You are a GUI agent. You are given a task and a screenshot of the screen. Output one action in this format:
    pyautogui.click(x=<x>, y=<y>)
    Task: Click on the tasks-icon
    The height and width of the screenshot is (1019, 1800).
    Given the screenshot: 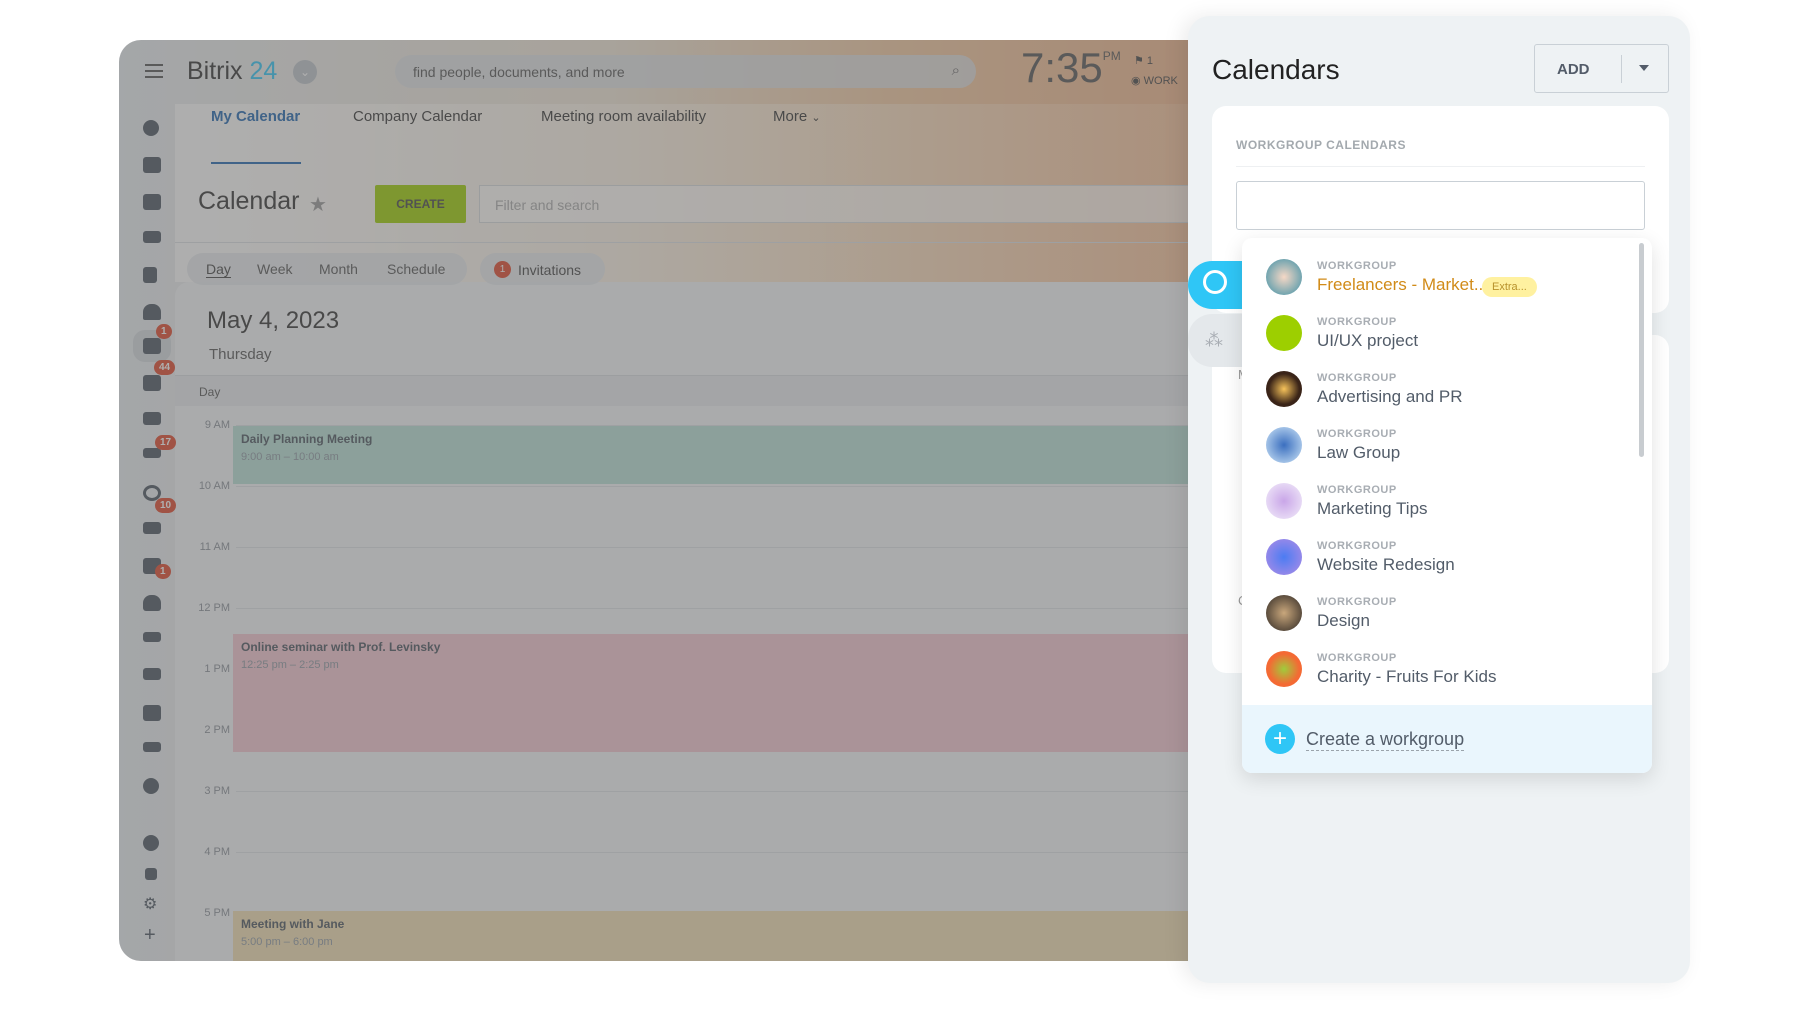 What is the action you would take?
    pyautogui.click(x=152, y=383)
    